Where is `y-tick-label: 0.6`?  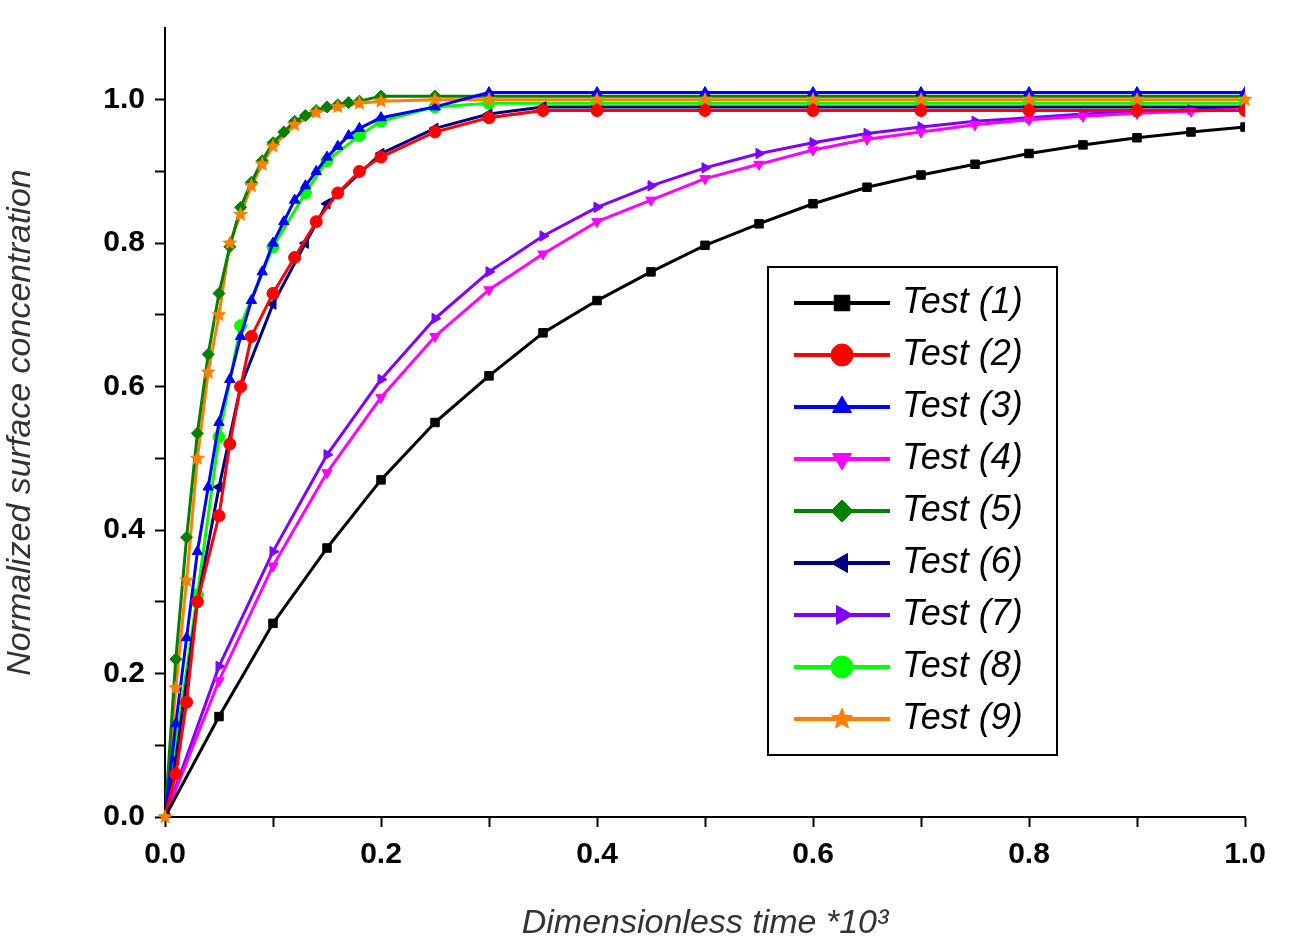
y-tick-label: 0.6 is located at coordinates (124, 384).